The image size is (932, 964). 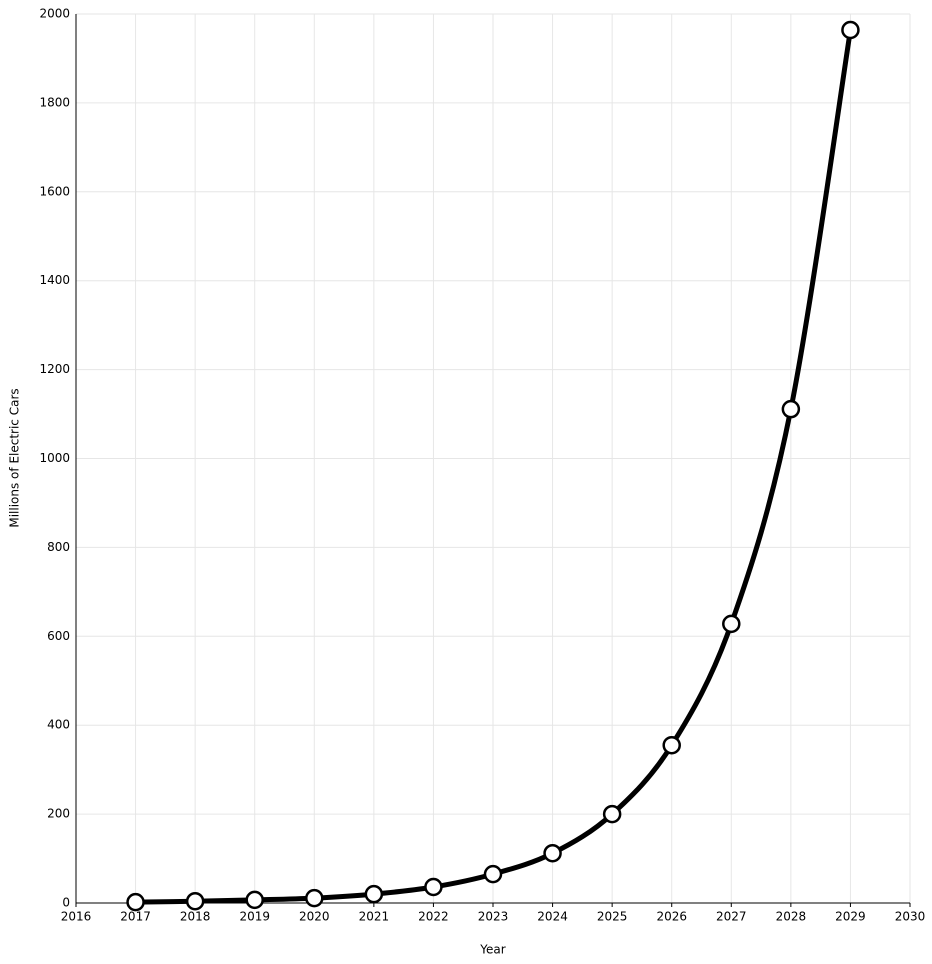 What do you see at coordinates (731, 917) in the screenshot?
I see `x-tick-label: 2027` at bounding box center [731, 917].